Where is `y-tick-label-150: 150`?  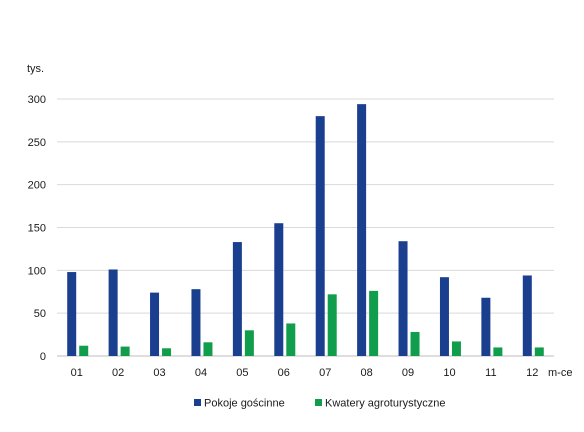
y-tick-label-150: 150 is located at coordinates (37, 229).